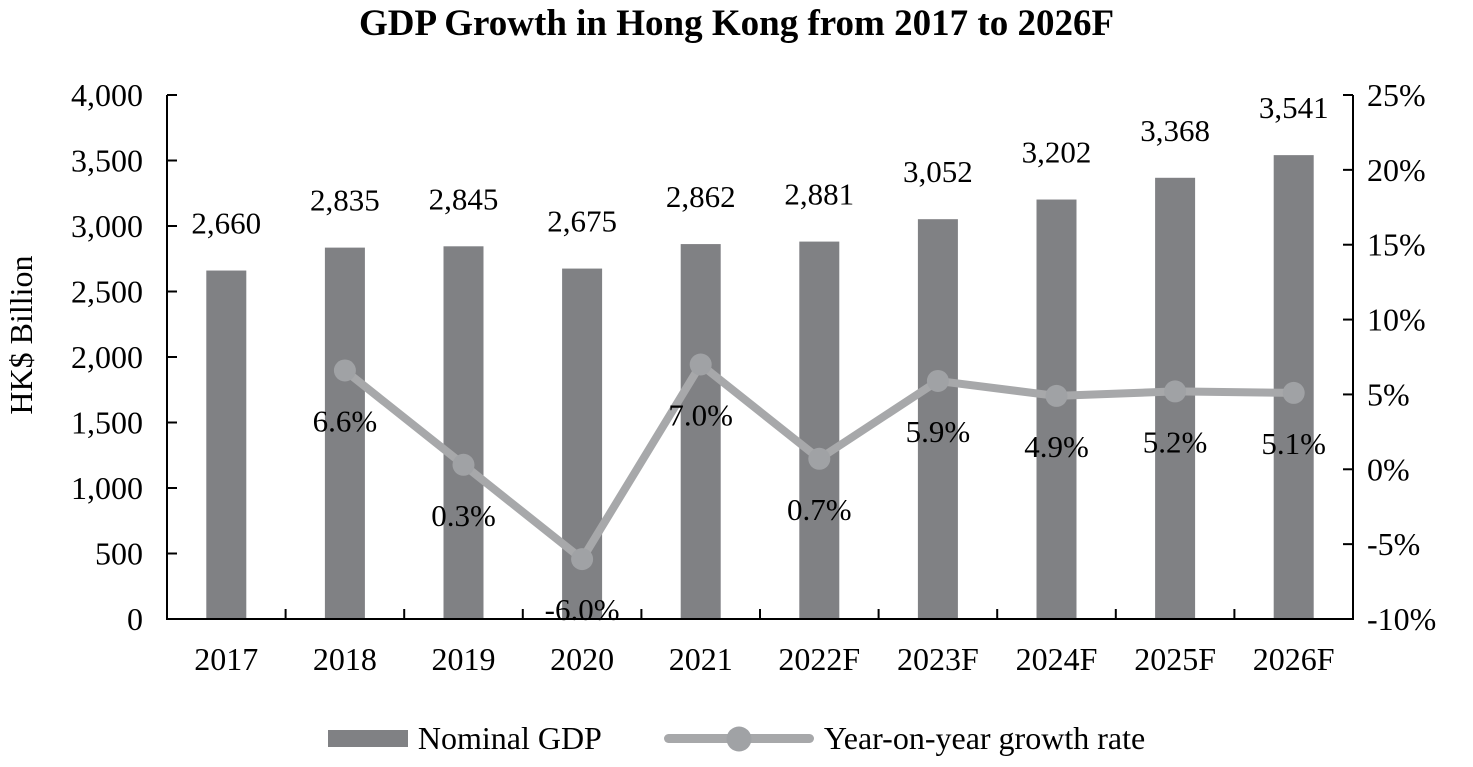  What do you see at coordinates (1393, 544) in the screenshot?
I see `right-axis-tick-label: -5%` at bounding box center [1393, 544].